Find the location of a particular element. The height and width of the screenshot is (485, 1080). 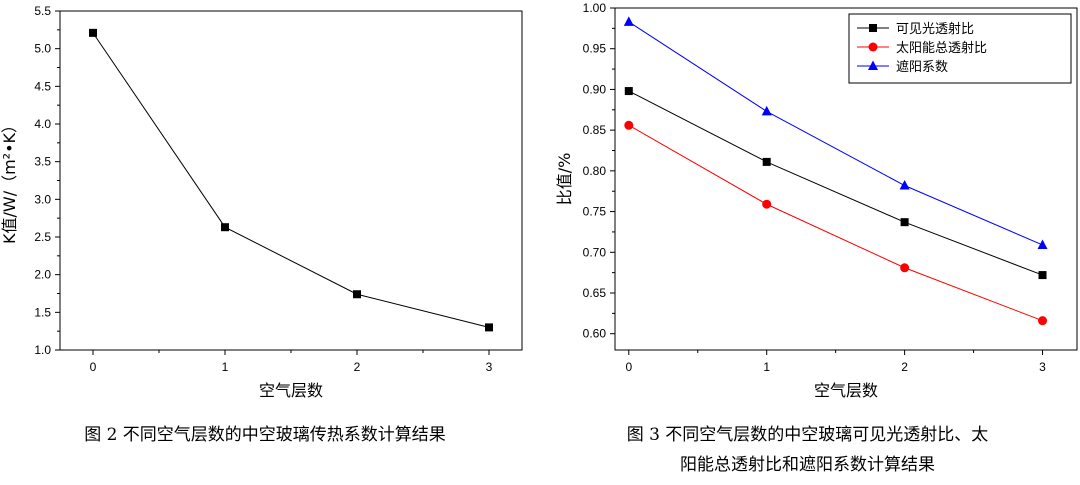

k-chart-y-tick-label: 3.5 is located at coordinates (42, 162).